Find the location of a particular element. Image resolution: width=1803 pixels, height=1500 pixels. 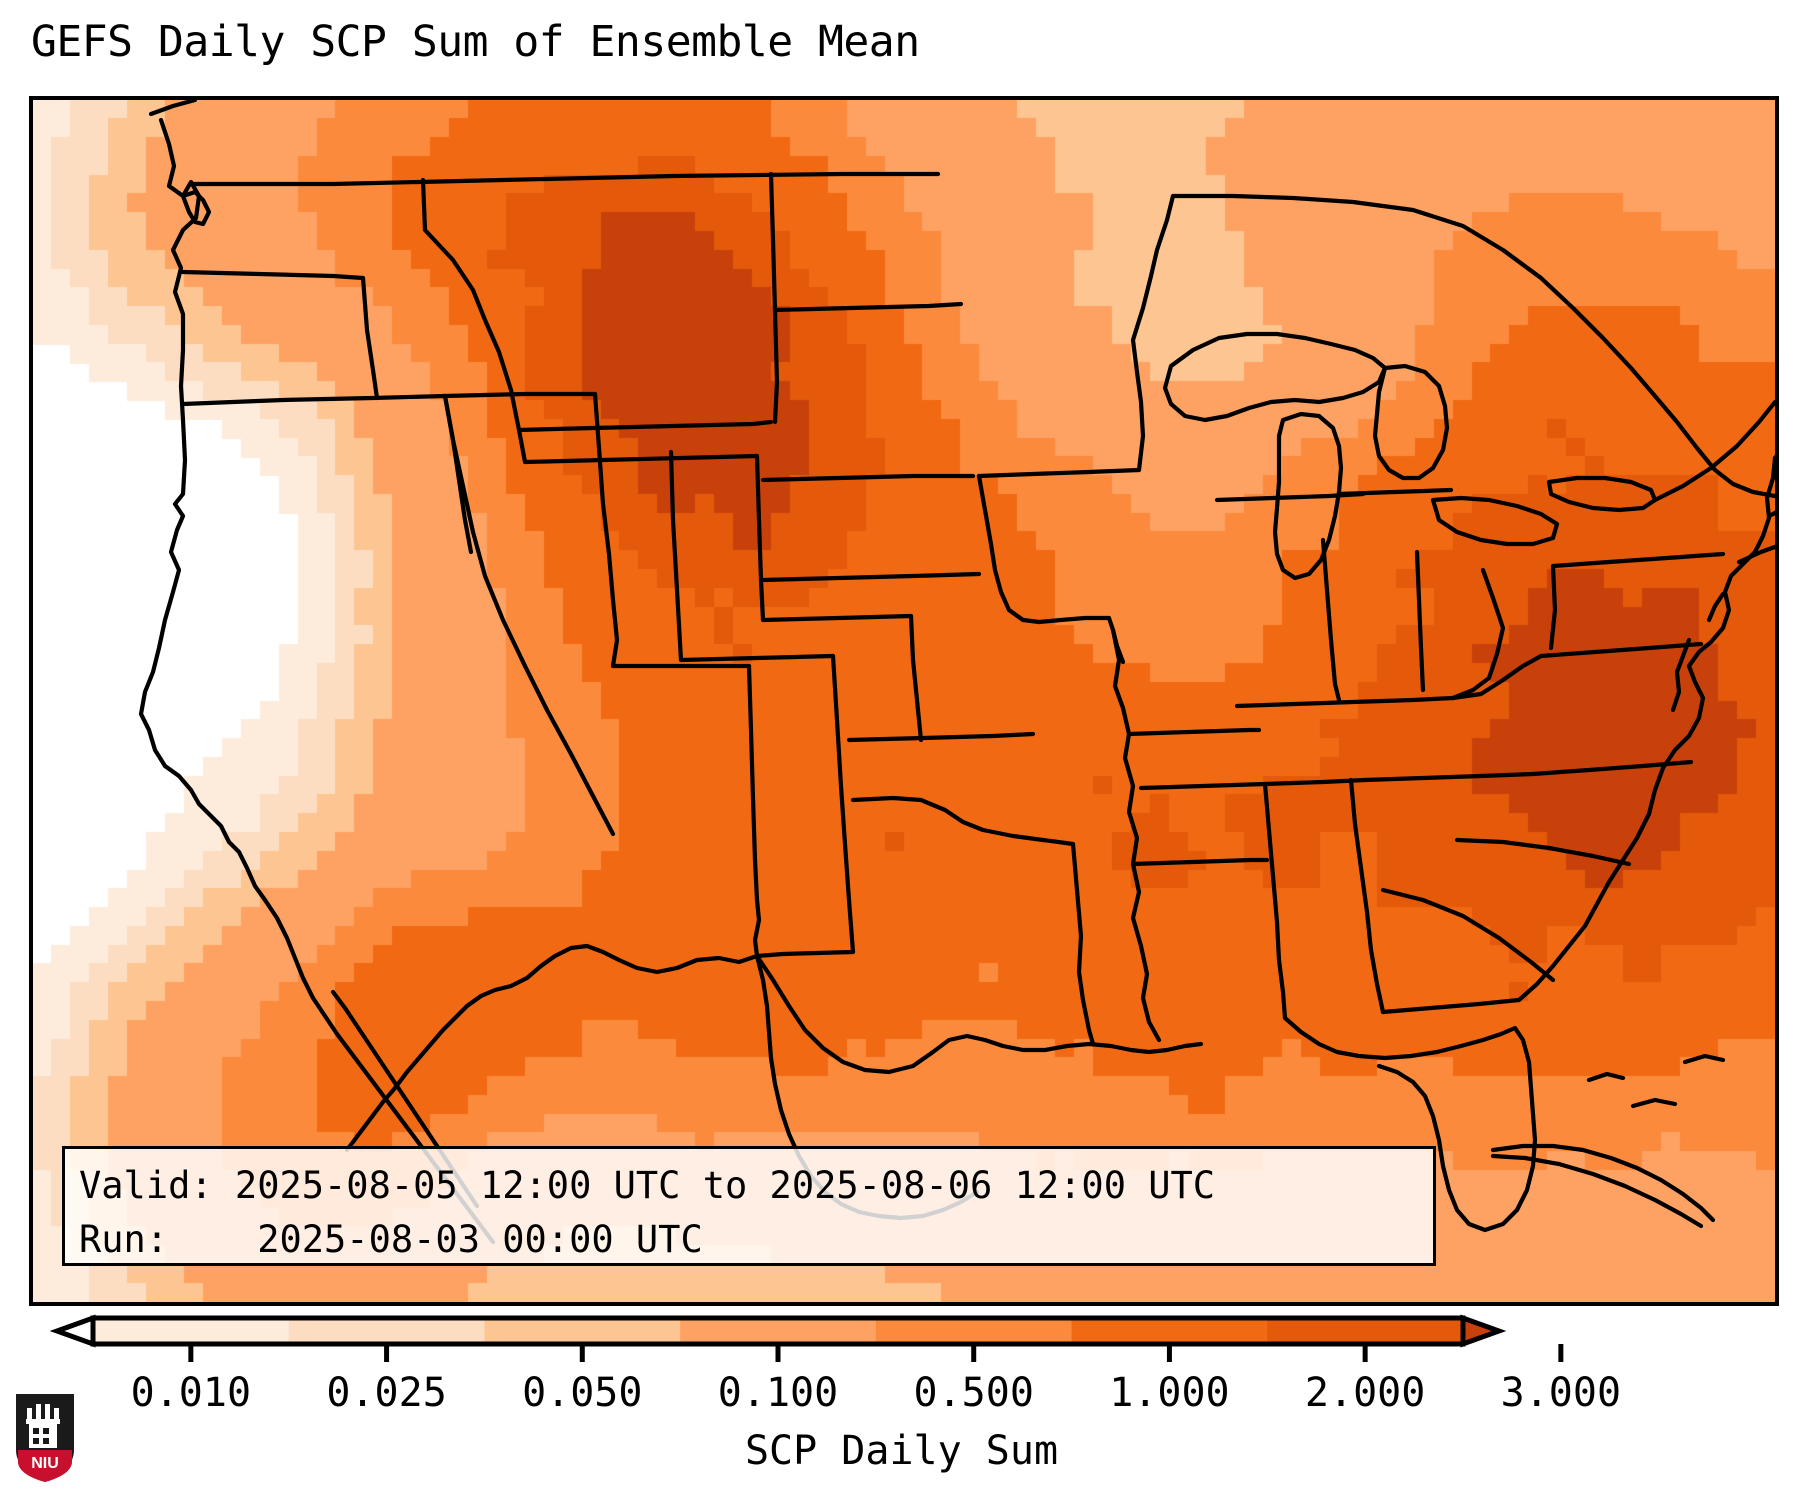

colorbar-ticks is located at coordinates (876, 1353).